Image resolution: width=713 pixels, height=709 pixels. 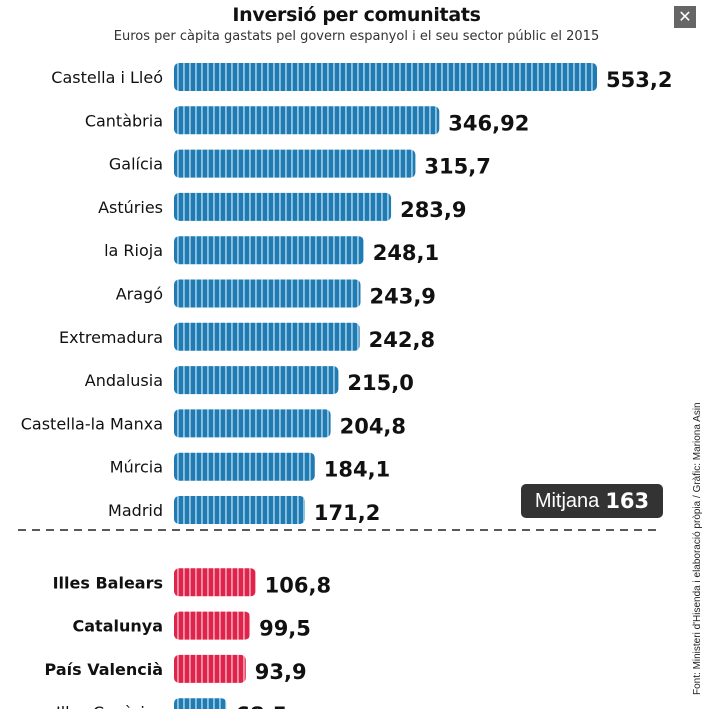 What do you see at coordinates (457, 167) in the screenshot?
I see `value-label-2: 315,7` at bounding box center [457, 167].